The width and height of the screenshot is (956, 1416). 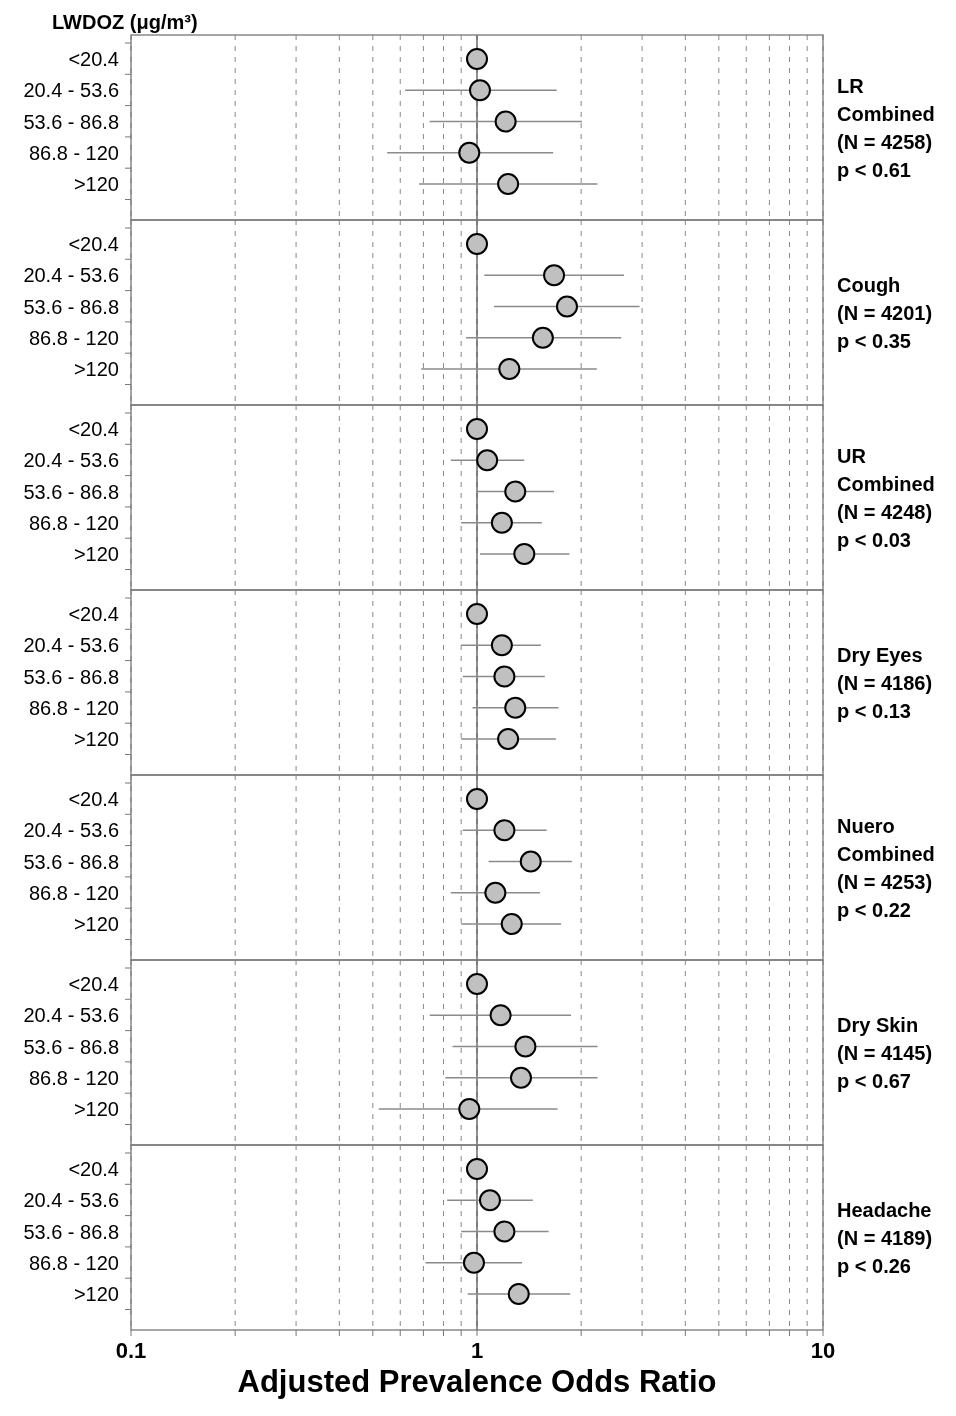 What do you see at coordinates (131, 1350) in the screenshot?
I see `x-tick-label: 0.1` at bounding box center [131, 1350].